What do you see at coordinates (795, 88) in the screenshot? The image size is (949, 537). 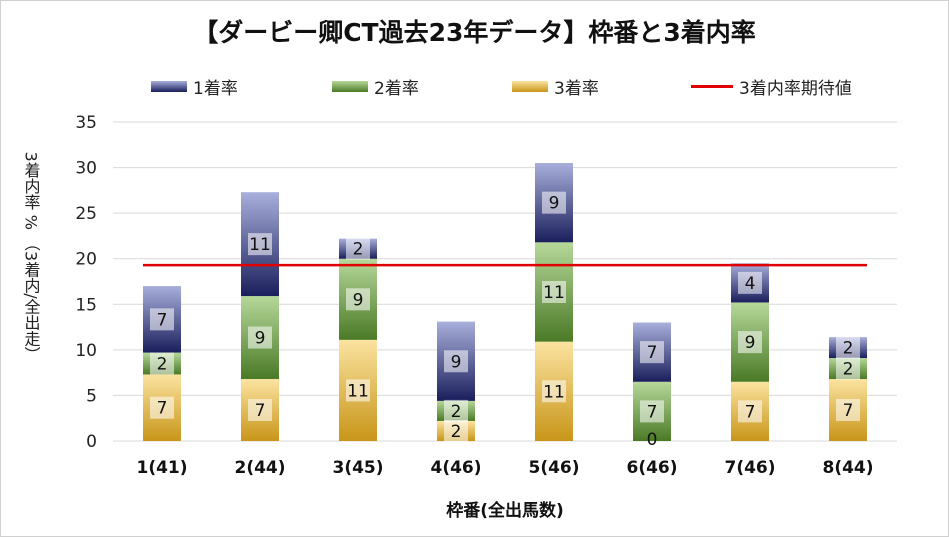 I see `legend-label-expected: 3着内率期待値` at bounding box center [795, 88].